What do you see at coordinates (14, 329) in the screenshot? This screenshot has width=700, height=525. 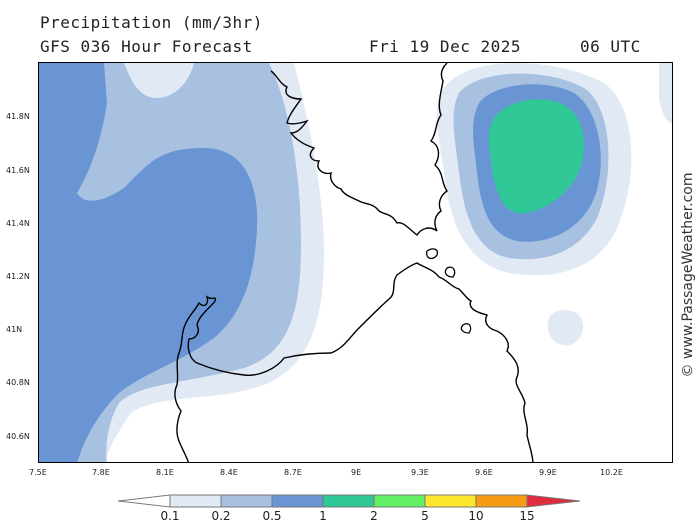 I see `lat-tick: 41N` at bounding box center [14, 329].